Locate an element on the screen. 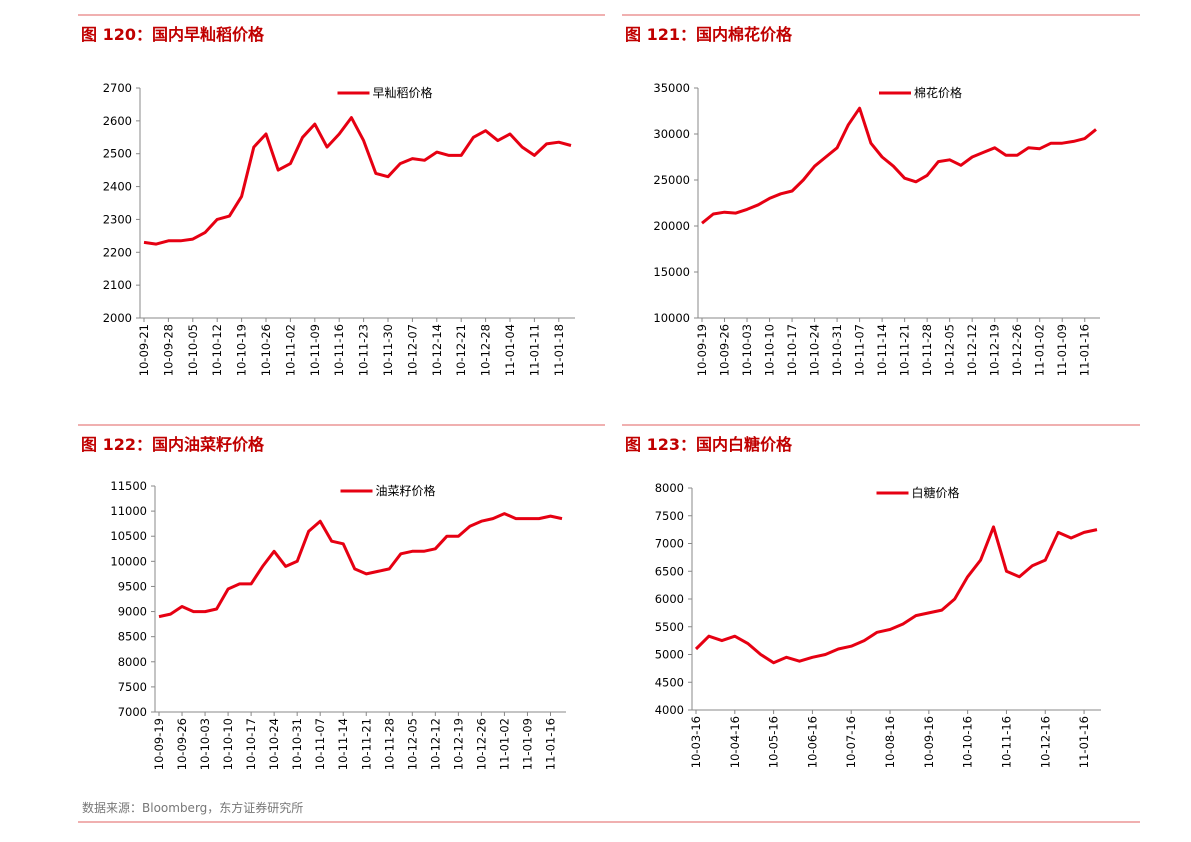  y-tick-label: 6000 is located at coordinates (669, 599).